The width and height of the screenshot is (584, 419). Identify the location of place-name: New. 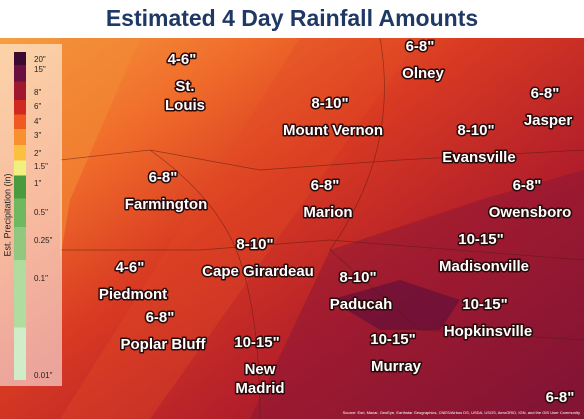
(260, 369).